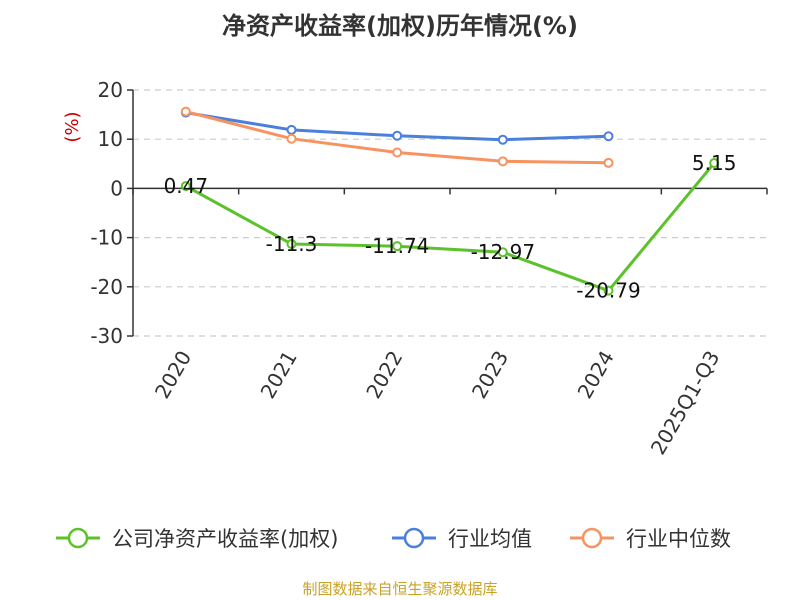 The height and width of the screenshot is (600, 800). I want to click on data-label: 5.15, so click(714, 163).